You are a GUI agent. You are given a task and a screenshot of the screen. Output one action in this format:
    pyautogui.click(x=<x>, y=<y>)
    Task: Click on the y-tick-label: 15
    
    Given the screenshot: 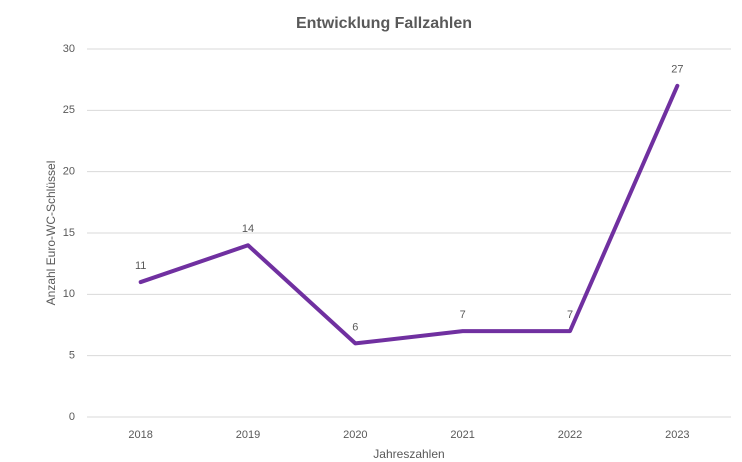 What is the action you would take?
    pyautogui.click(x=69, y=233)
    